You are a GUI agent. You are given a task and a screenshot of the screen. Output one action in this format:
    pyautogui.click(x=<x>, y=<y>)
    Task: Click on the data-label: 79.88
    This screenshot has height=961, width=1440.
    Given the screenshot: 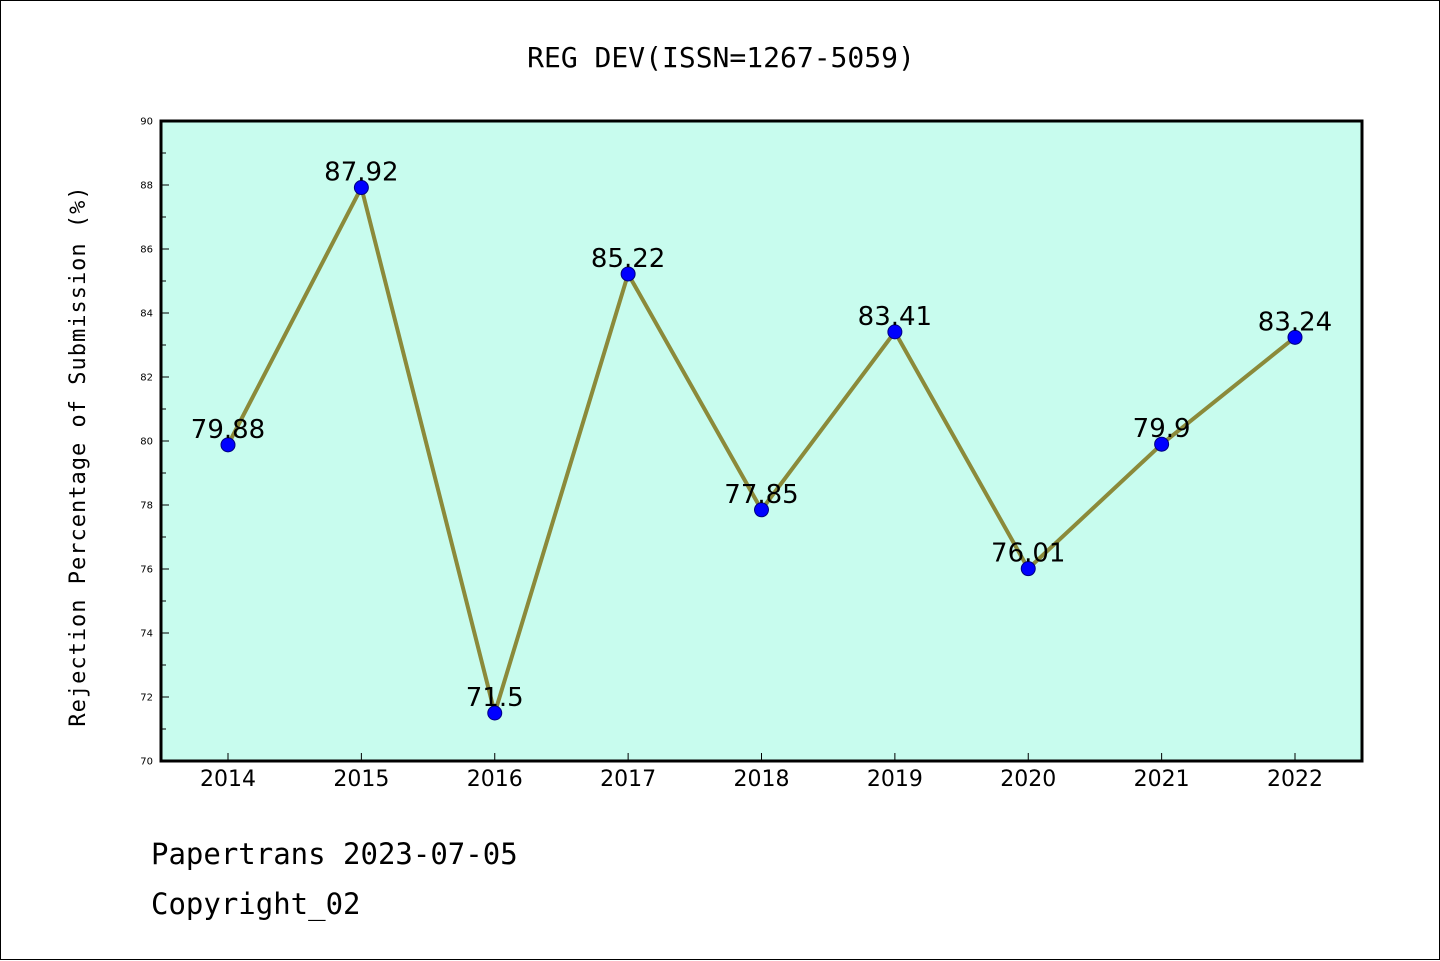 What is the action you would take?
    pyautogui.click(x=228, y=430)
    